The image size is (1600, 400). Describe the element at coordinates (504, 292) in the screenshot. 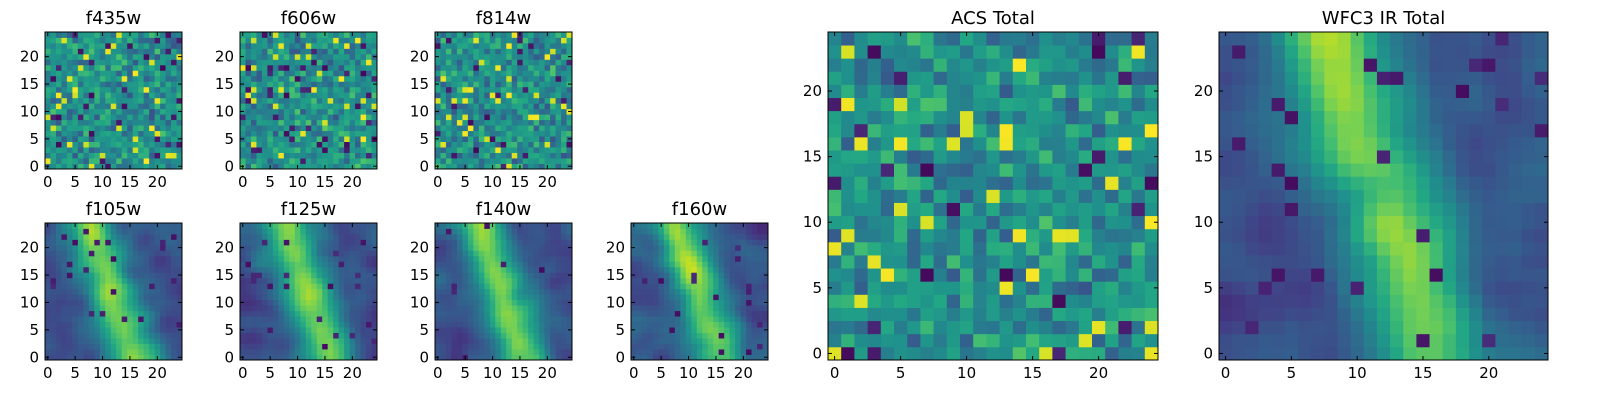

I see `heatmap-cells` at that location.